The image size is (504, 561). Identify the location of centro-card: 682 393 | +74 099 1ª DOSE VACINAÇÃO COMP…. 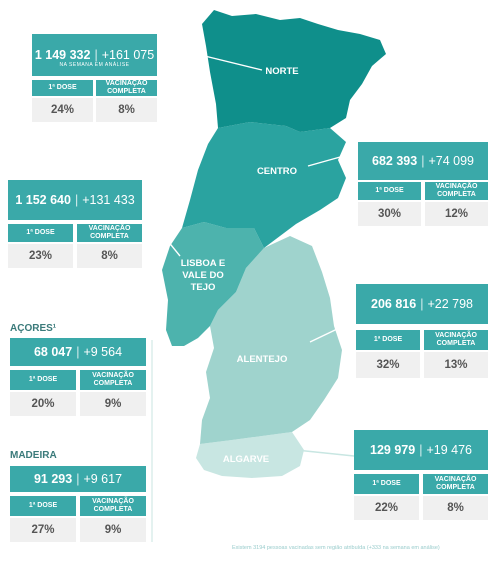
(423, 184).